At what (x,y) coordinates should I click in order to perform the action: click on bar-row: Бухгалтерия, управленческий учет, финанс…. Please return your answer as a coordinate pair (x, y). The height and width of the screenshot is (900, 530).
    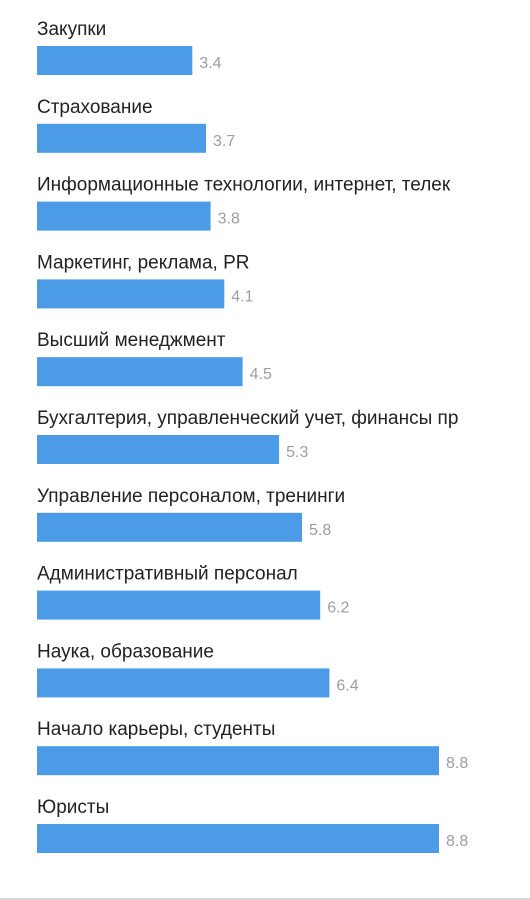
    Looking at the image, I should click on (247, 436).